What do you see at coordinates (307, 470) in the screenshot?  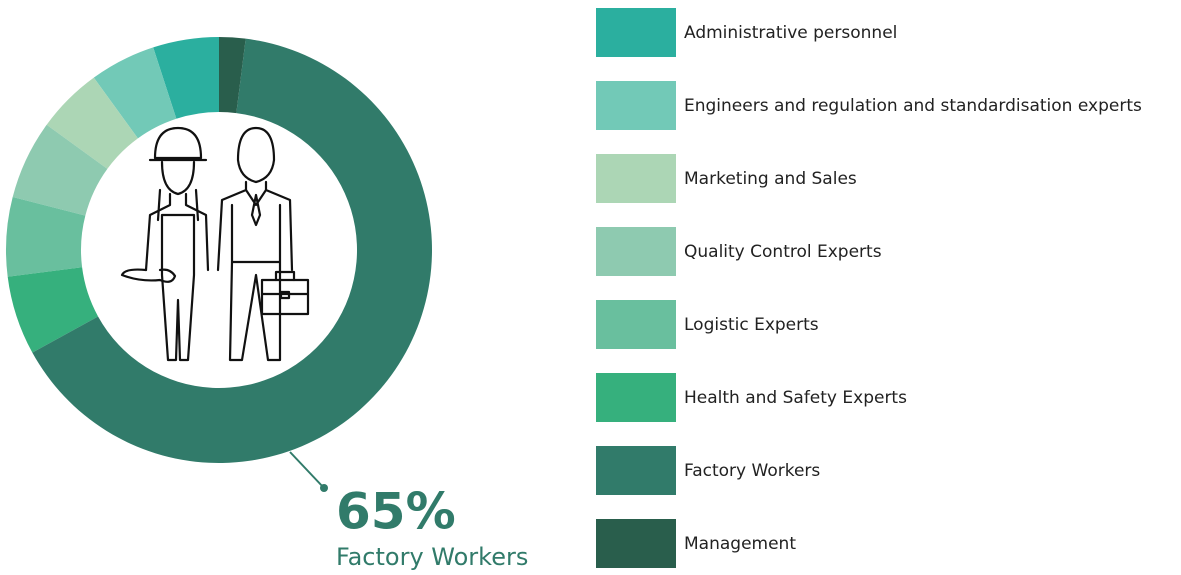 I see `leader-line` at bounding box center [307, 470].